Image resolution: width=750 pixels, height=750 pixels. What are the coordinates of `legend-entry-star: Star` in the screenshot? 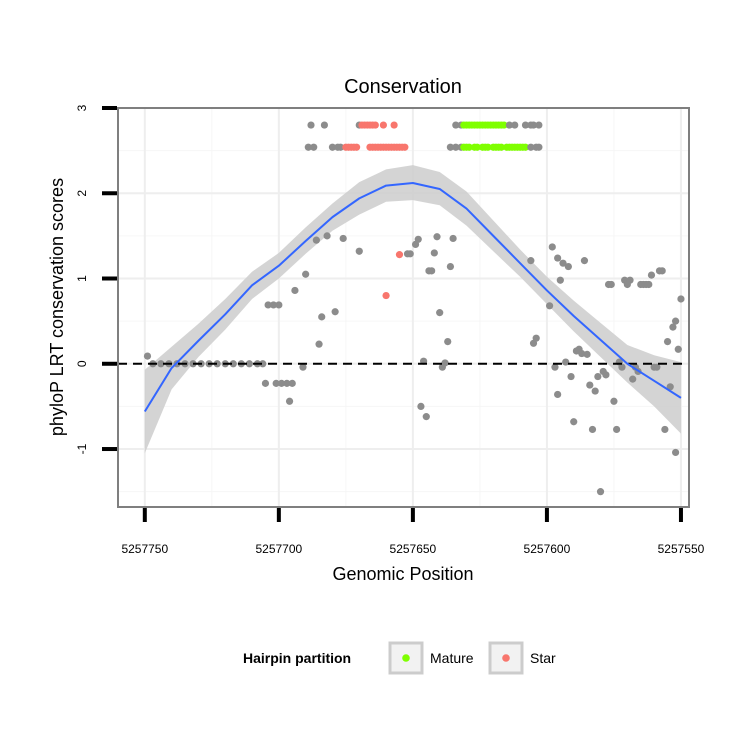 It's located at (522, 658).